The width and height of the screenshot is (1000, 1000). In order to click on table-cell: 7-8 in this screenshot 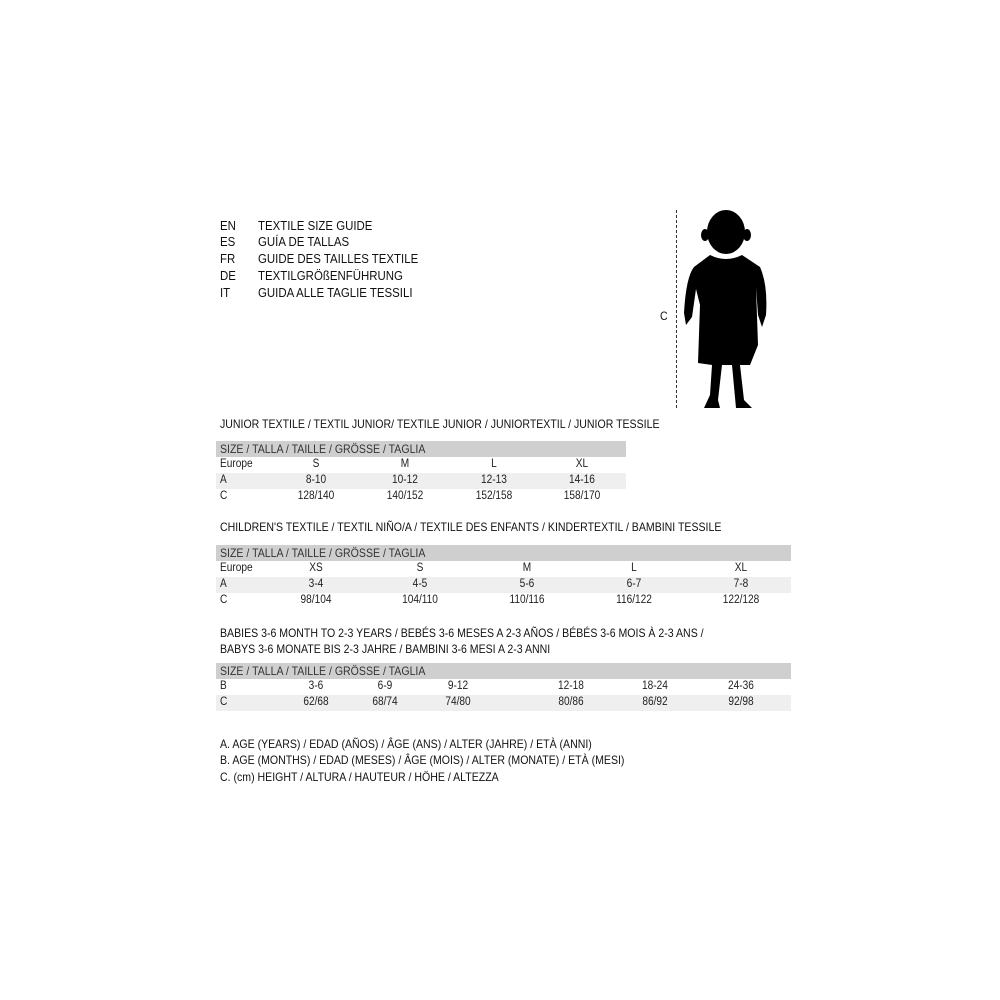, I will do `click(741, 584)`.